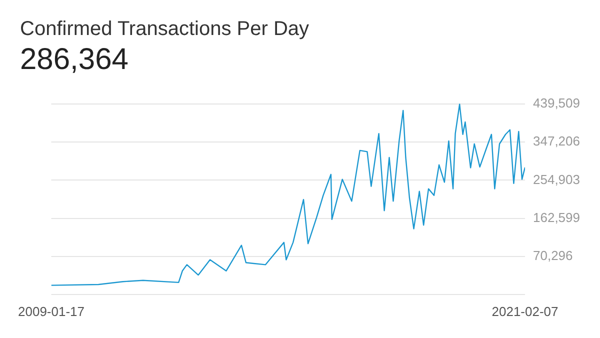 The height and width of the screenshot is (338, 600). I want to click on y-tick-label: 439,509, so click(556, 103).